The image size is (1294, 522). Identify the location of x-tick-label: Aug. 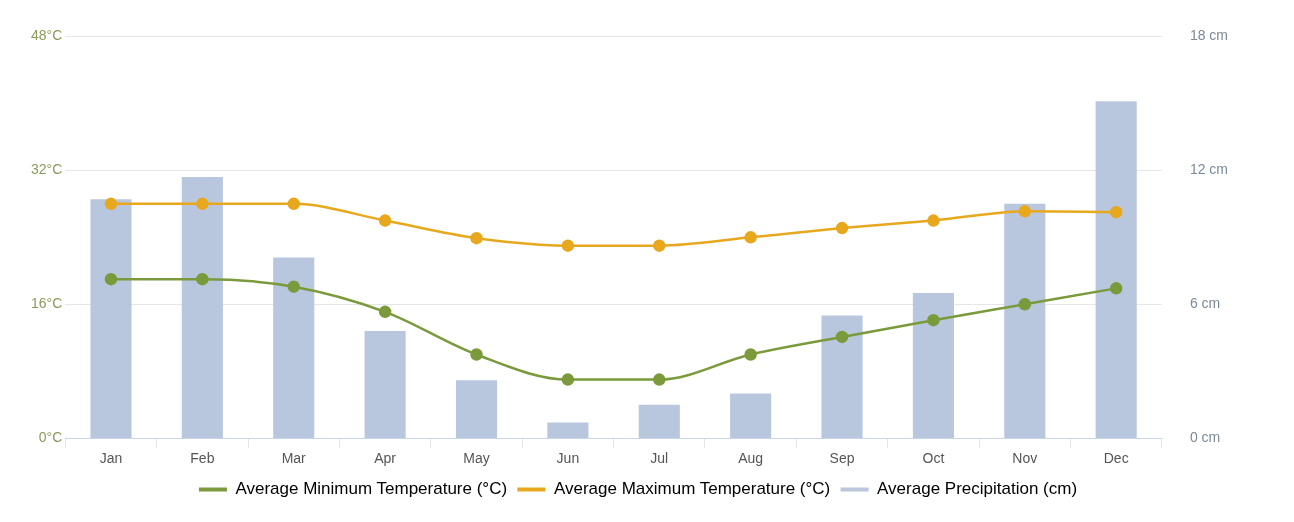
(751, 458).